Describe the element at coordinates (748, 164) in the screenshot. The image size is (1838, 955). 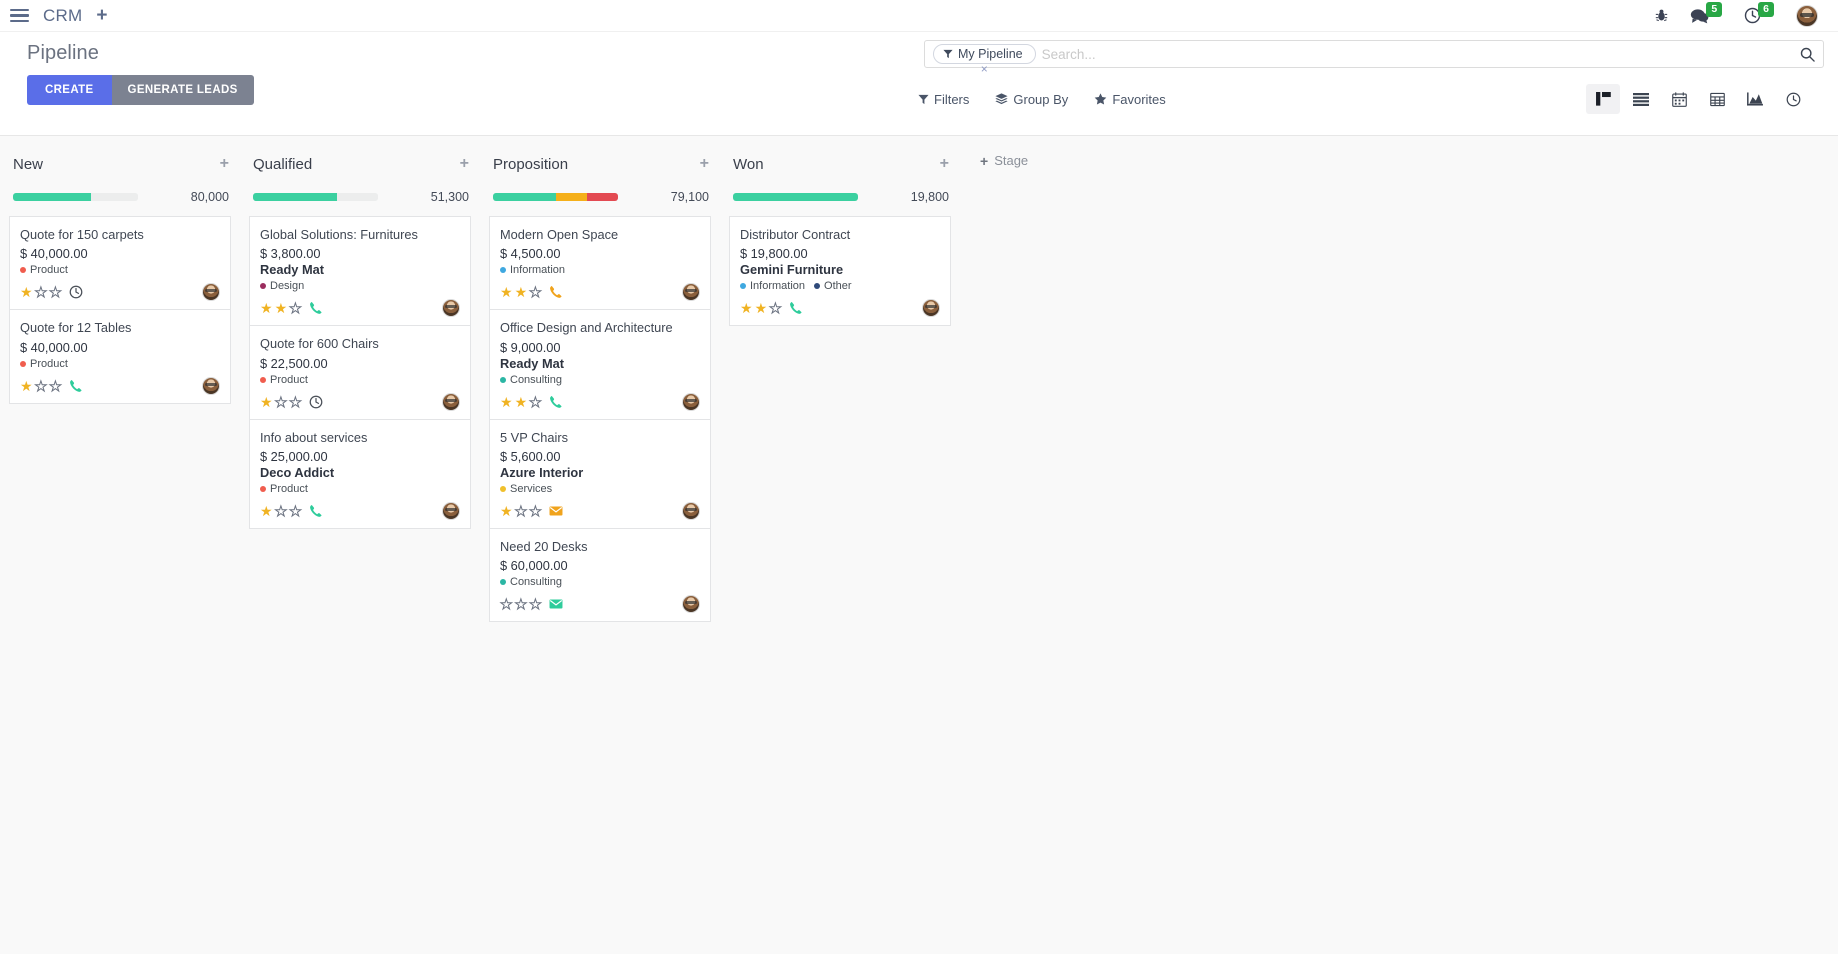
I see `kanban-column-title: Won` at that location.